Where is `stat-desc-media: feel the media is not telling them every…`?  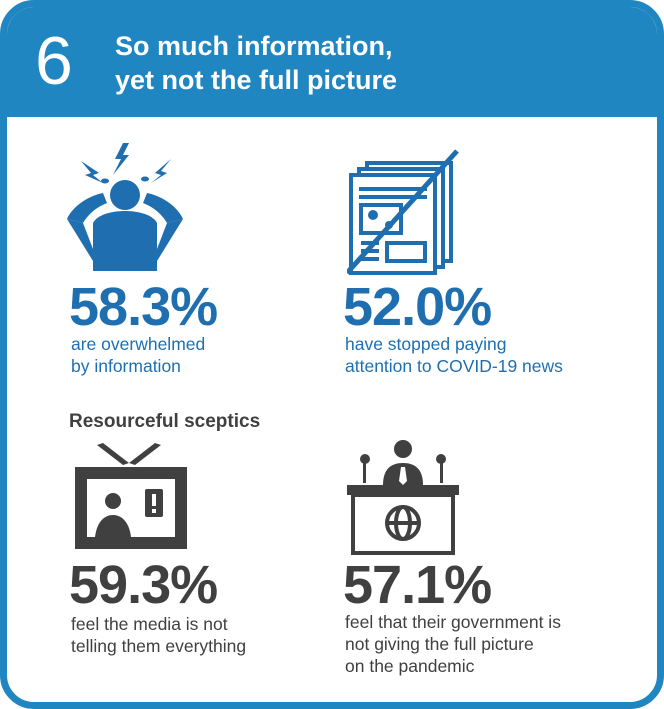
stat-desc-media: feel the media is not telling them every… is located at coordinates (158, 635).